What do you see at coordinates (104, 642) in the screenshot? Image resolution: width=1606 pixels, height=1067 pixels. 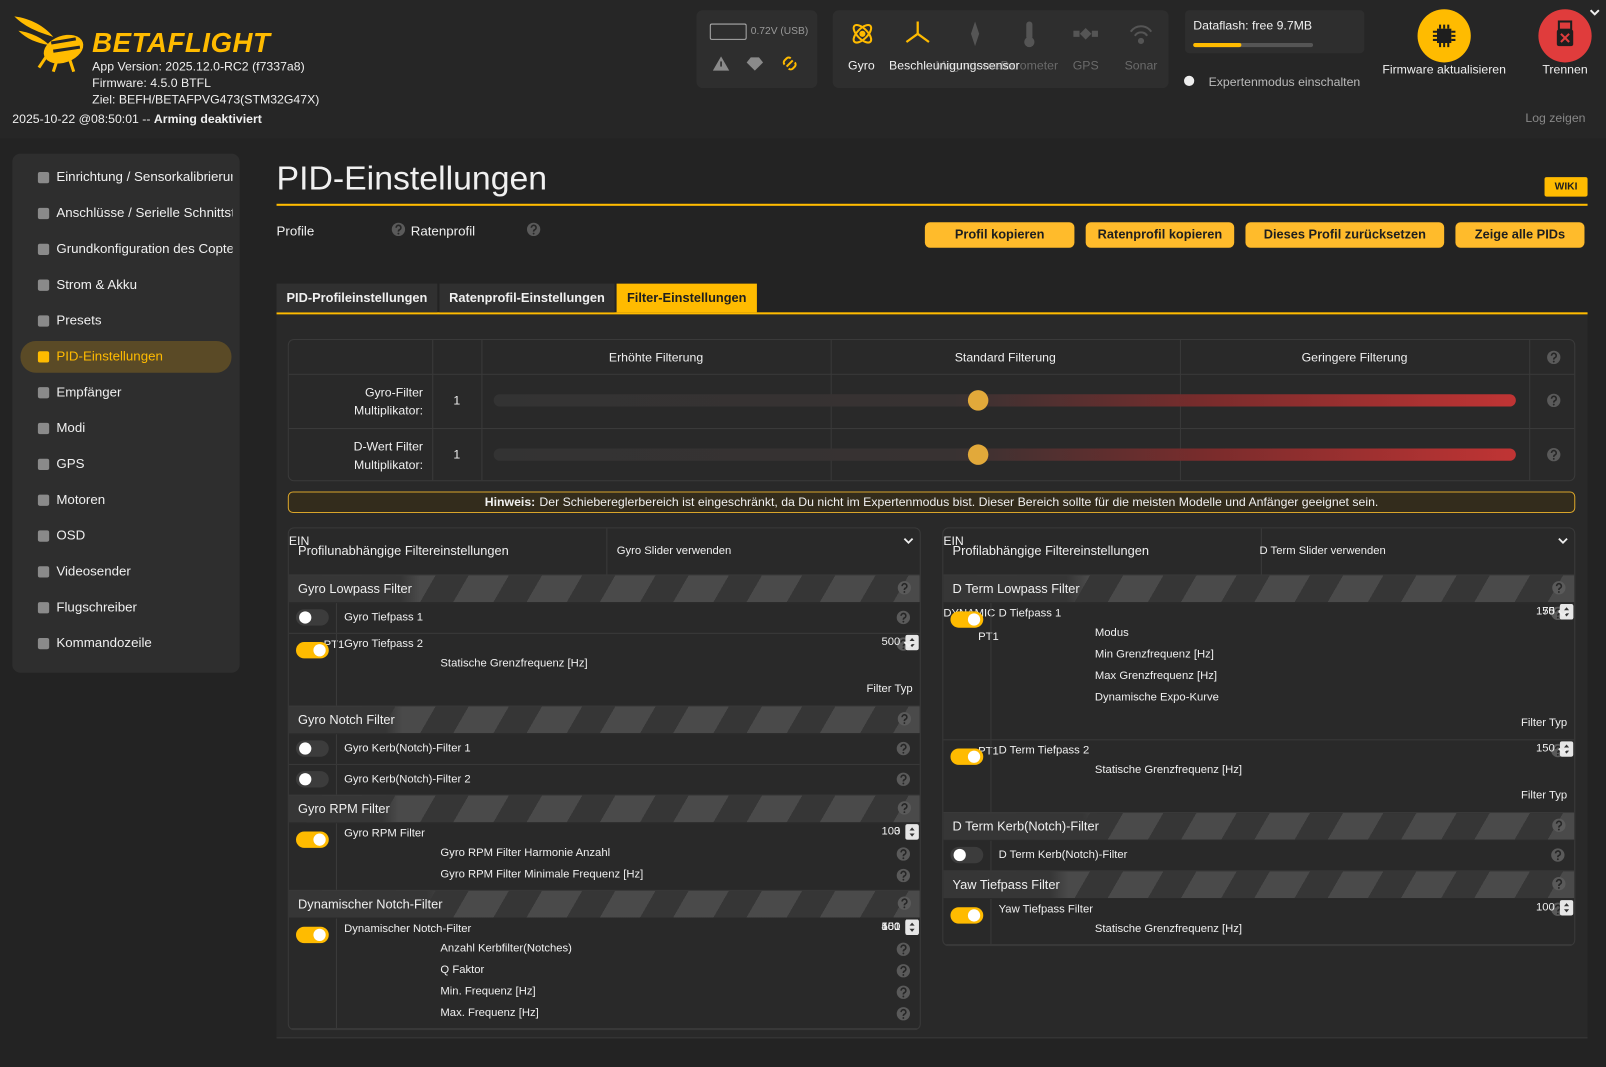 I see `sidebar-item: Kommandozeile` at bounding box center [104, 642].